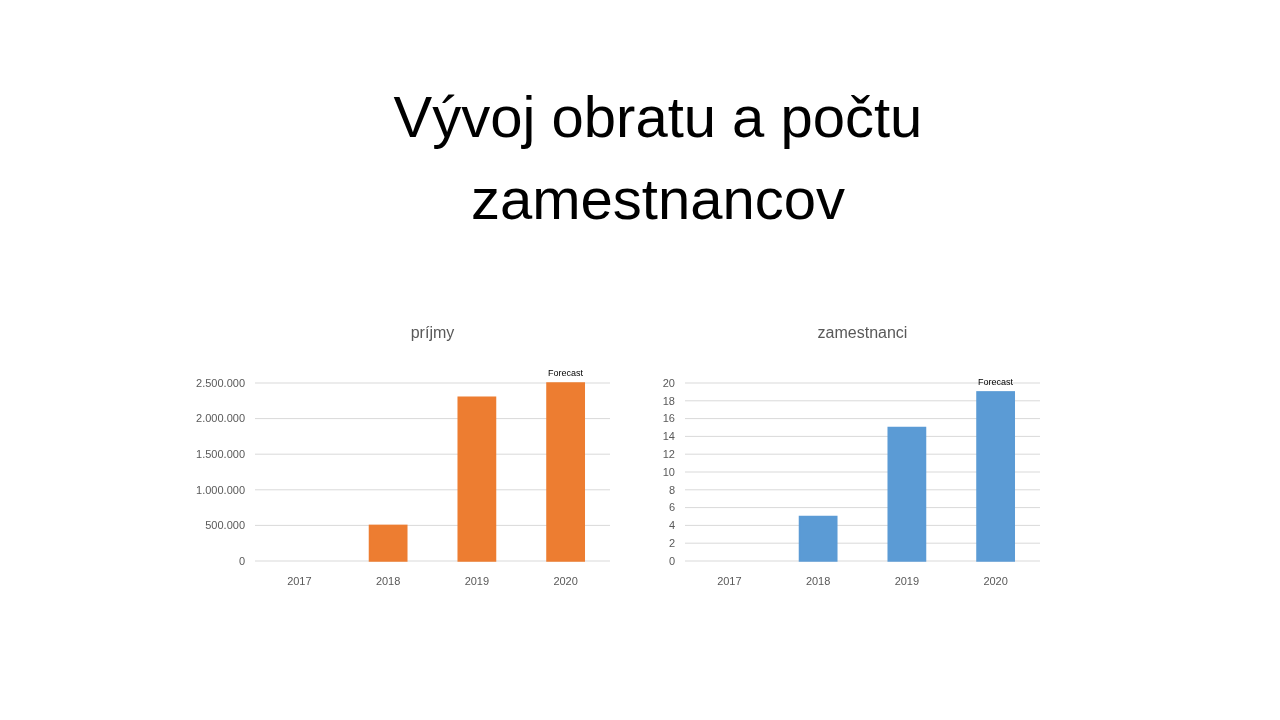 The height and width of the screenshot is (720, 1280). I want to click on y-tick-label: 4, so click(671, 525).